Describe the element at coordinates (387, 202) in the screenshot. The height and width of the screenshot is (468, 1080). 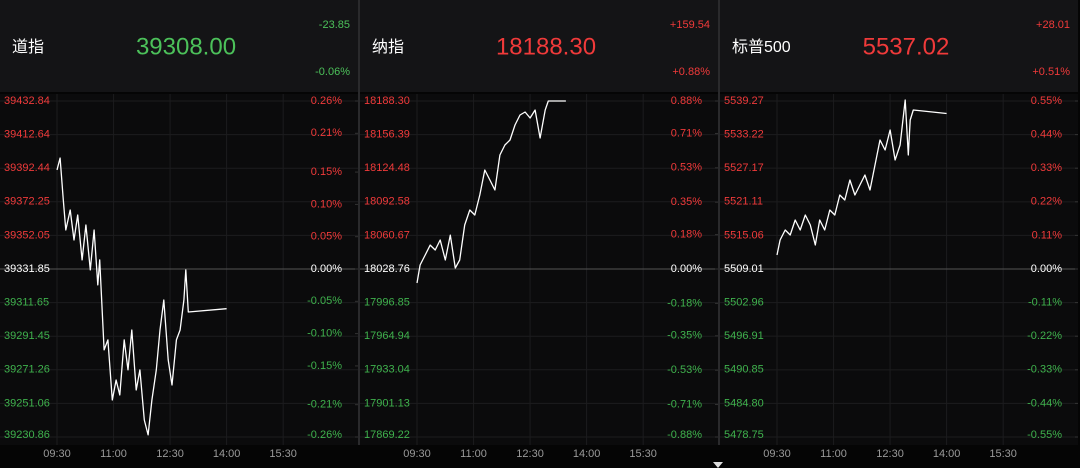
I see `y-tick-label: 18092.58` at that location.